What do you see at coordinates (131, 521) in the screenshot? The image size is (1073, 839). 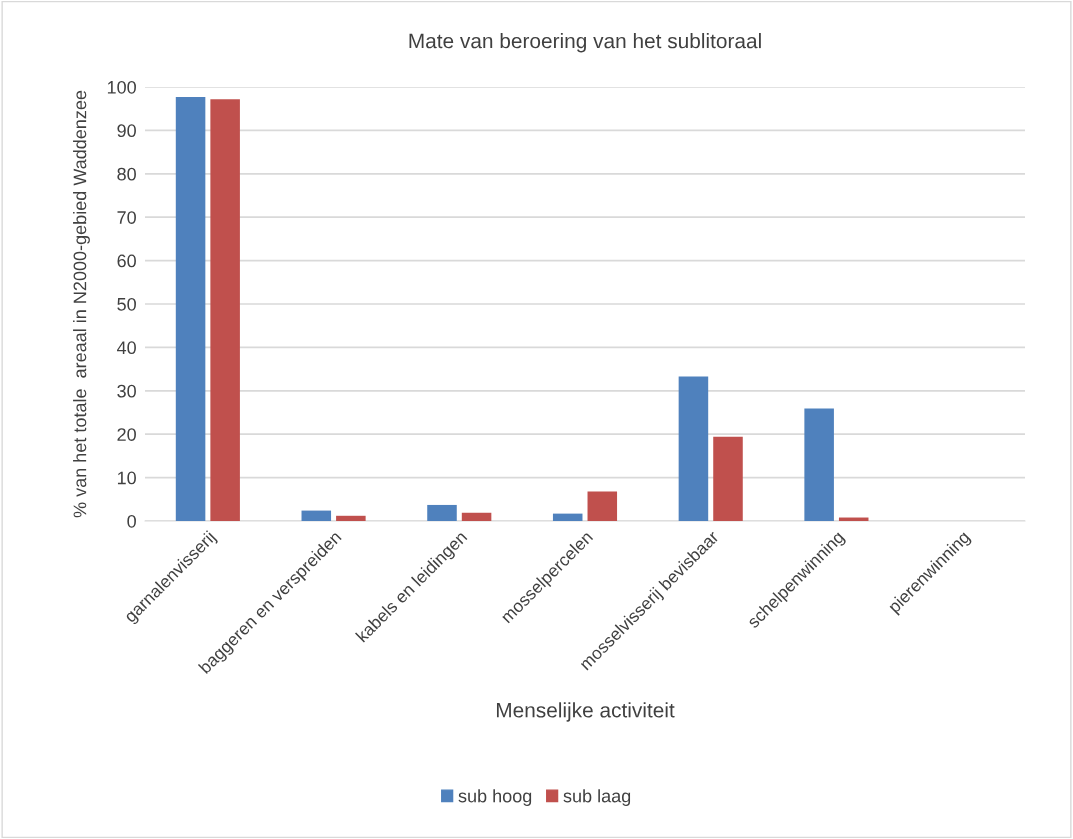 I see `y-tick-label: 0` at bounding box center [131, 521].